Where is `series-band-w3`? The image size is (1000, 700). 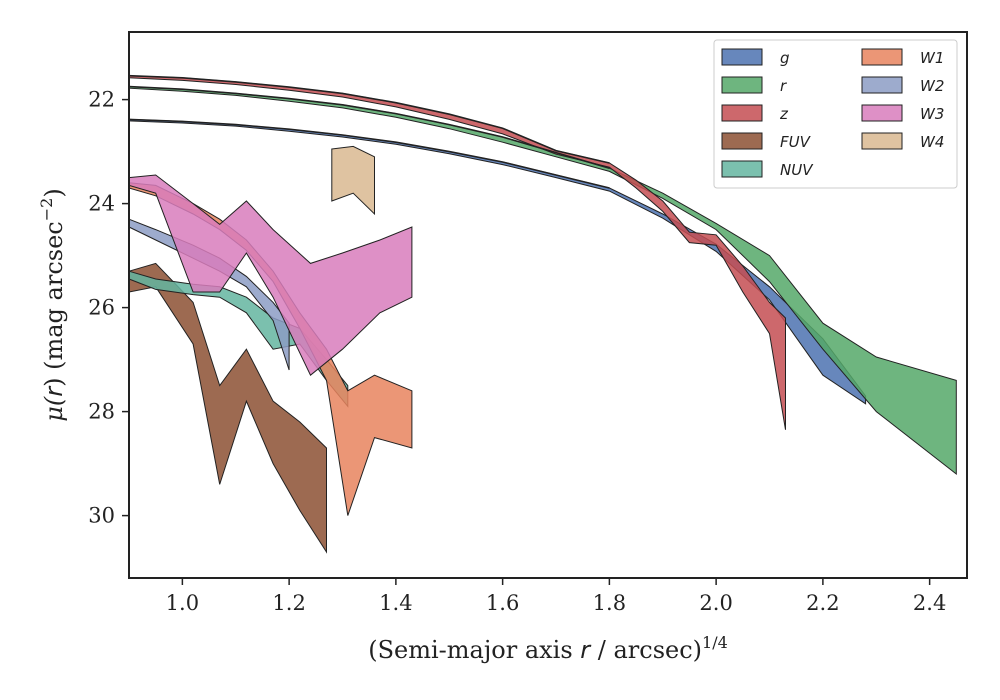
series-band-w3 is located at coordinates (270, 275).